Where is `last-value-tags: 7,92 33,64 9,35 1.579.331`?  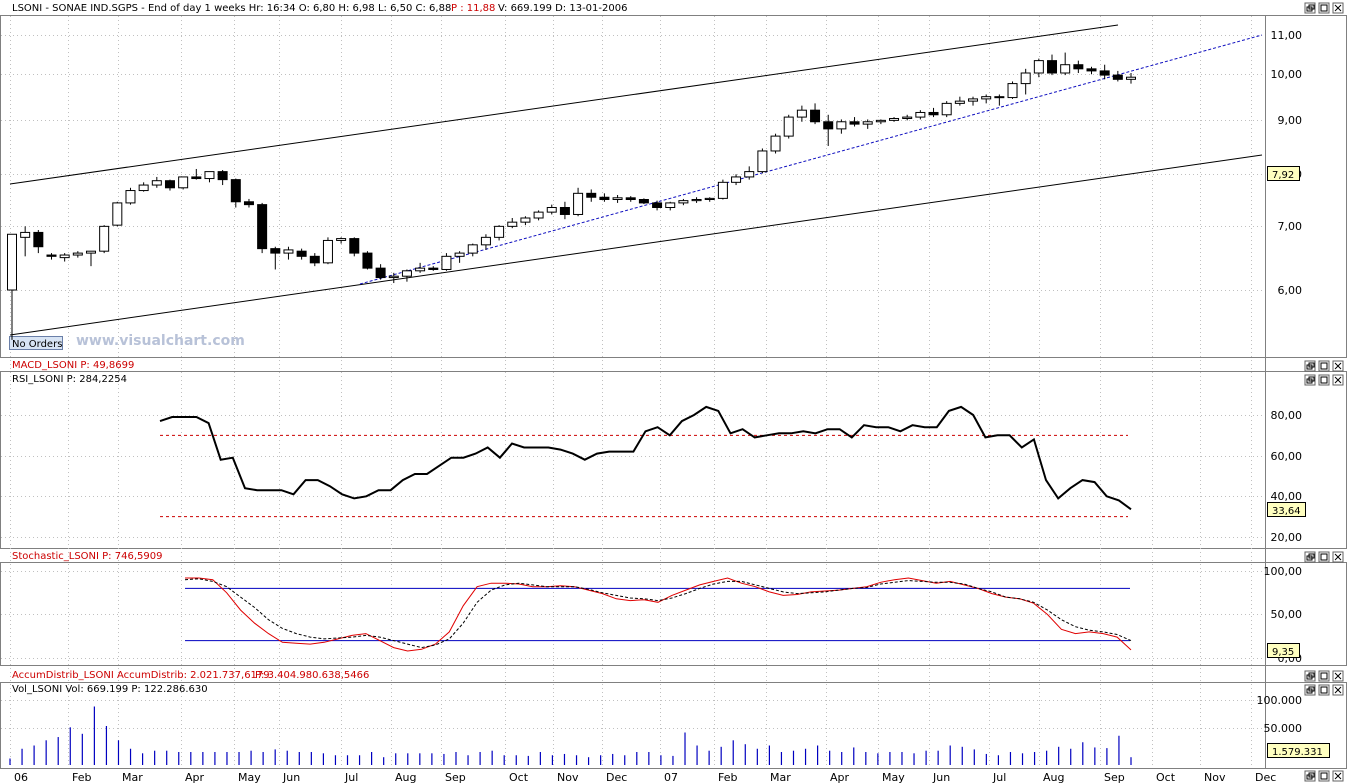
last-value-tags: 7,92 33,64 9,35 1.579.331 is located at coordinates (1298, 462).